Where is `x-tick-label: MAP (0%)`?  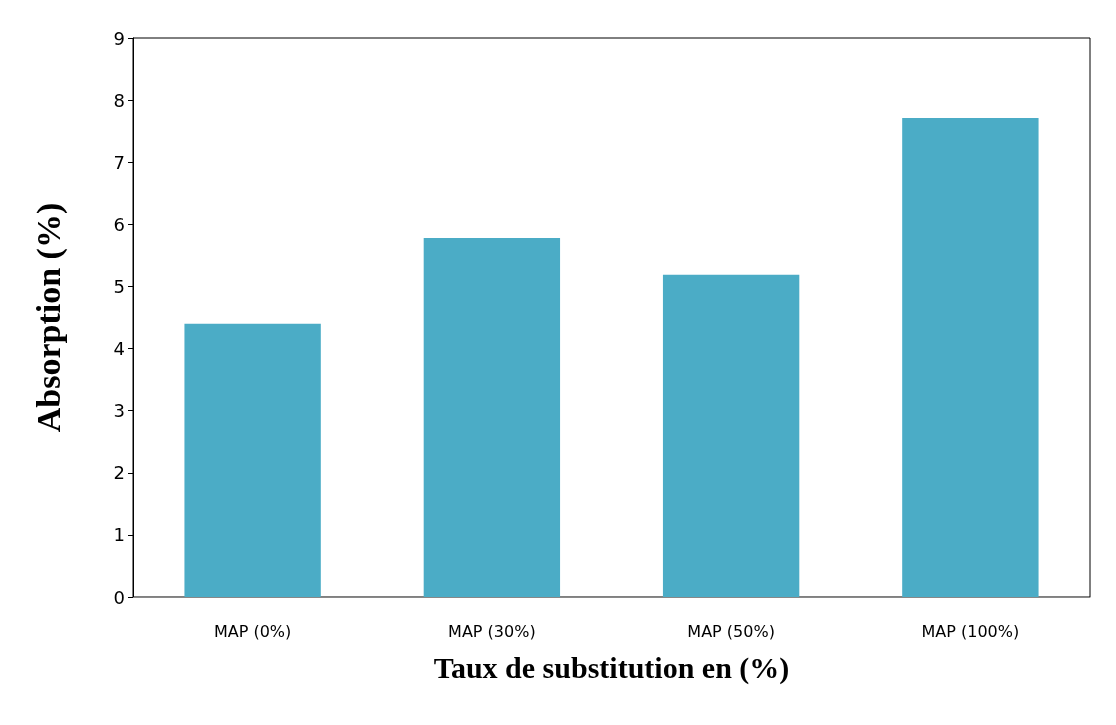 x-tick-label: MAP (0%) is located at coordinates (252, 631).